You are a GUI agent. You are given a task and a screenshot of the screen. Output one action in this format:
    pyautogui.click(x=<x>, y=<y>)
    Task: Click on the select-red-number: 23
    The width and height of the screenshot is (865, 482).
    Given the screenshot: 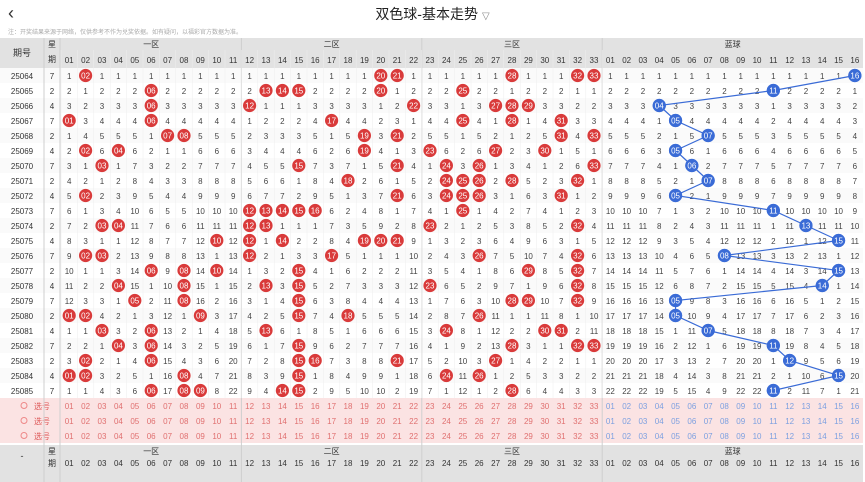 What is the action you would take?
    pyautogui.click(x=430, y=421)
    